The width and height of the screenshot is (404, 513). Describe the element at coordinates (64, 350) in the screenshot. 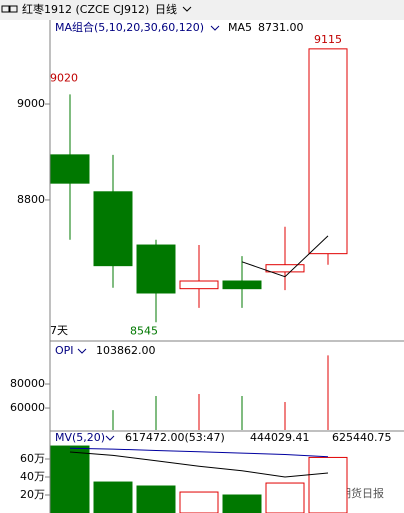

I see `indicator-label: OPI` at that location.